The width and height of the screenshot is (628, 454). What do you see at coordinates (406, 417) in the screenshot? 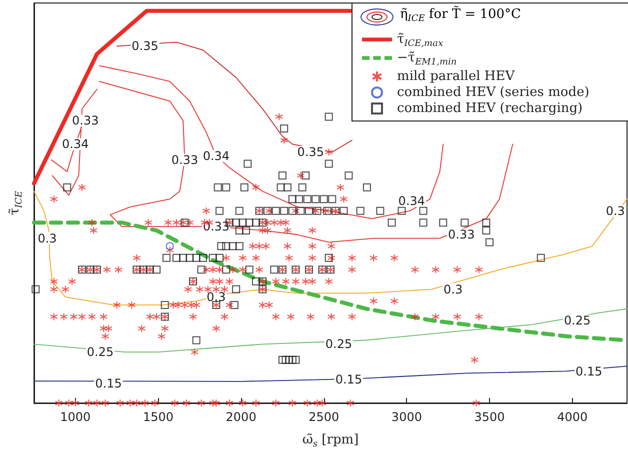
I see `x-tick-label: 3000` at bounding box center [406, 417].